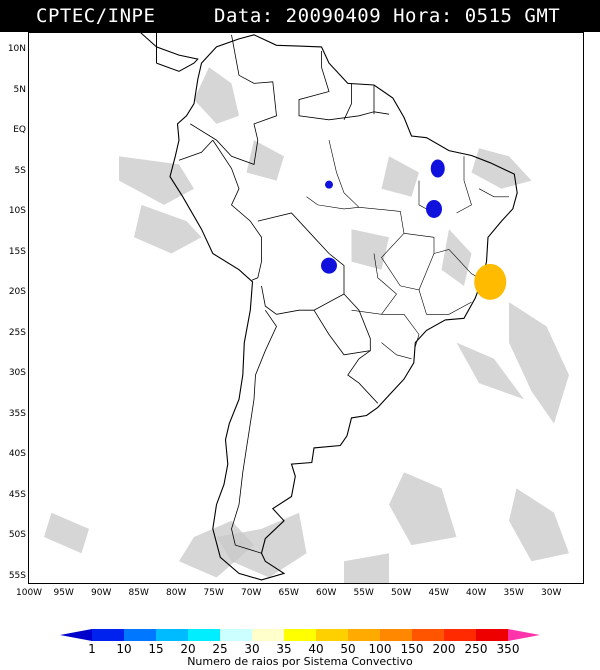 This screenshot has height=670, width=600. Describe the element at coordinates (508, 649) in the screenshot. I see `colorbar-tick-label: 350` at that location.